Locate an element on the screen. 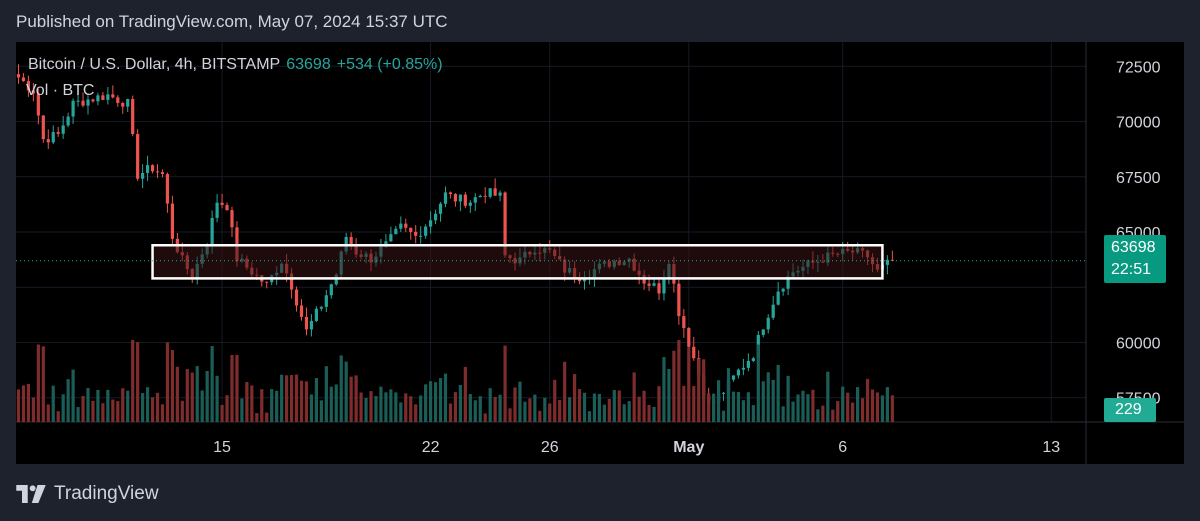 The image size is (1200, 521). bar-countdown-label: 22:51 is located at coordinates (1131, 269).